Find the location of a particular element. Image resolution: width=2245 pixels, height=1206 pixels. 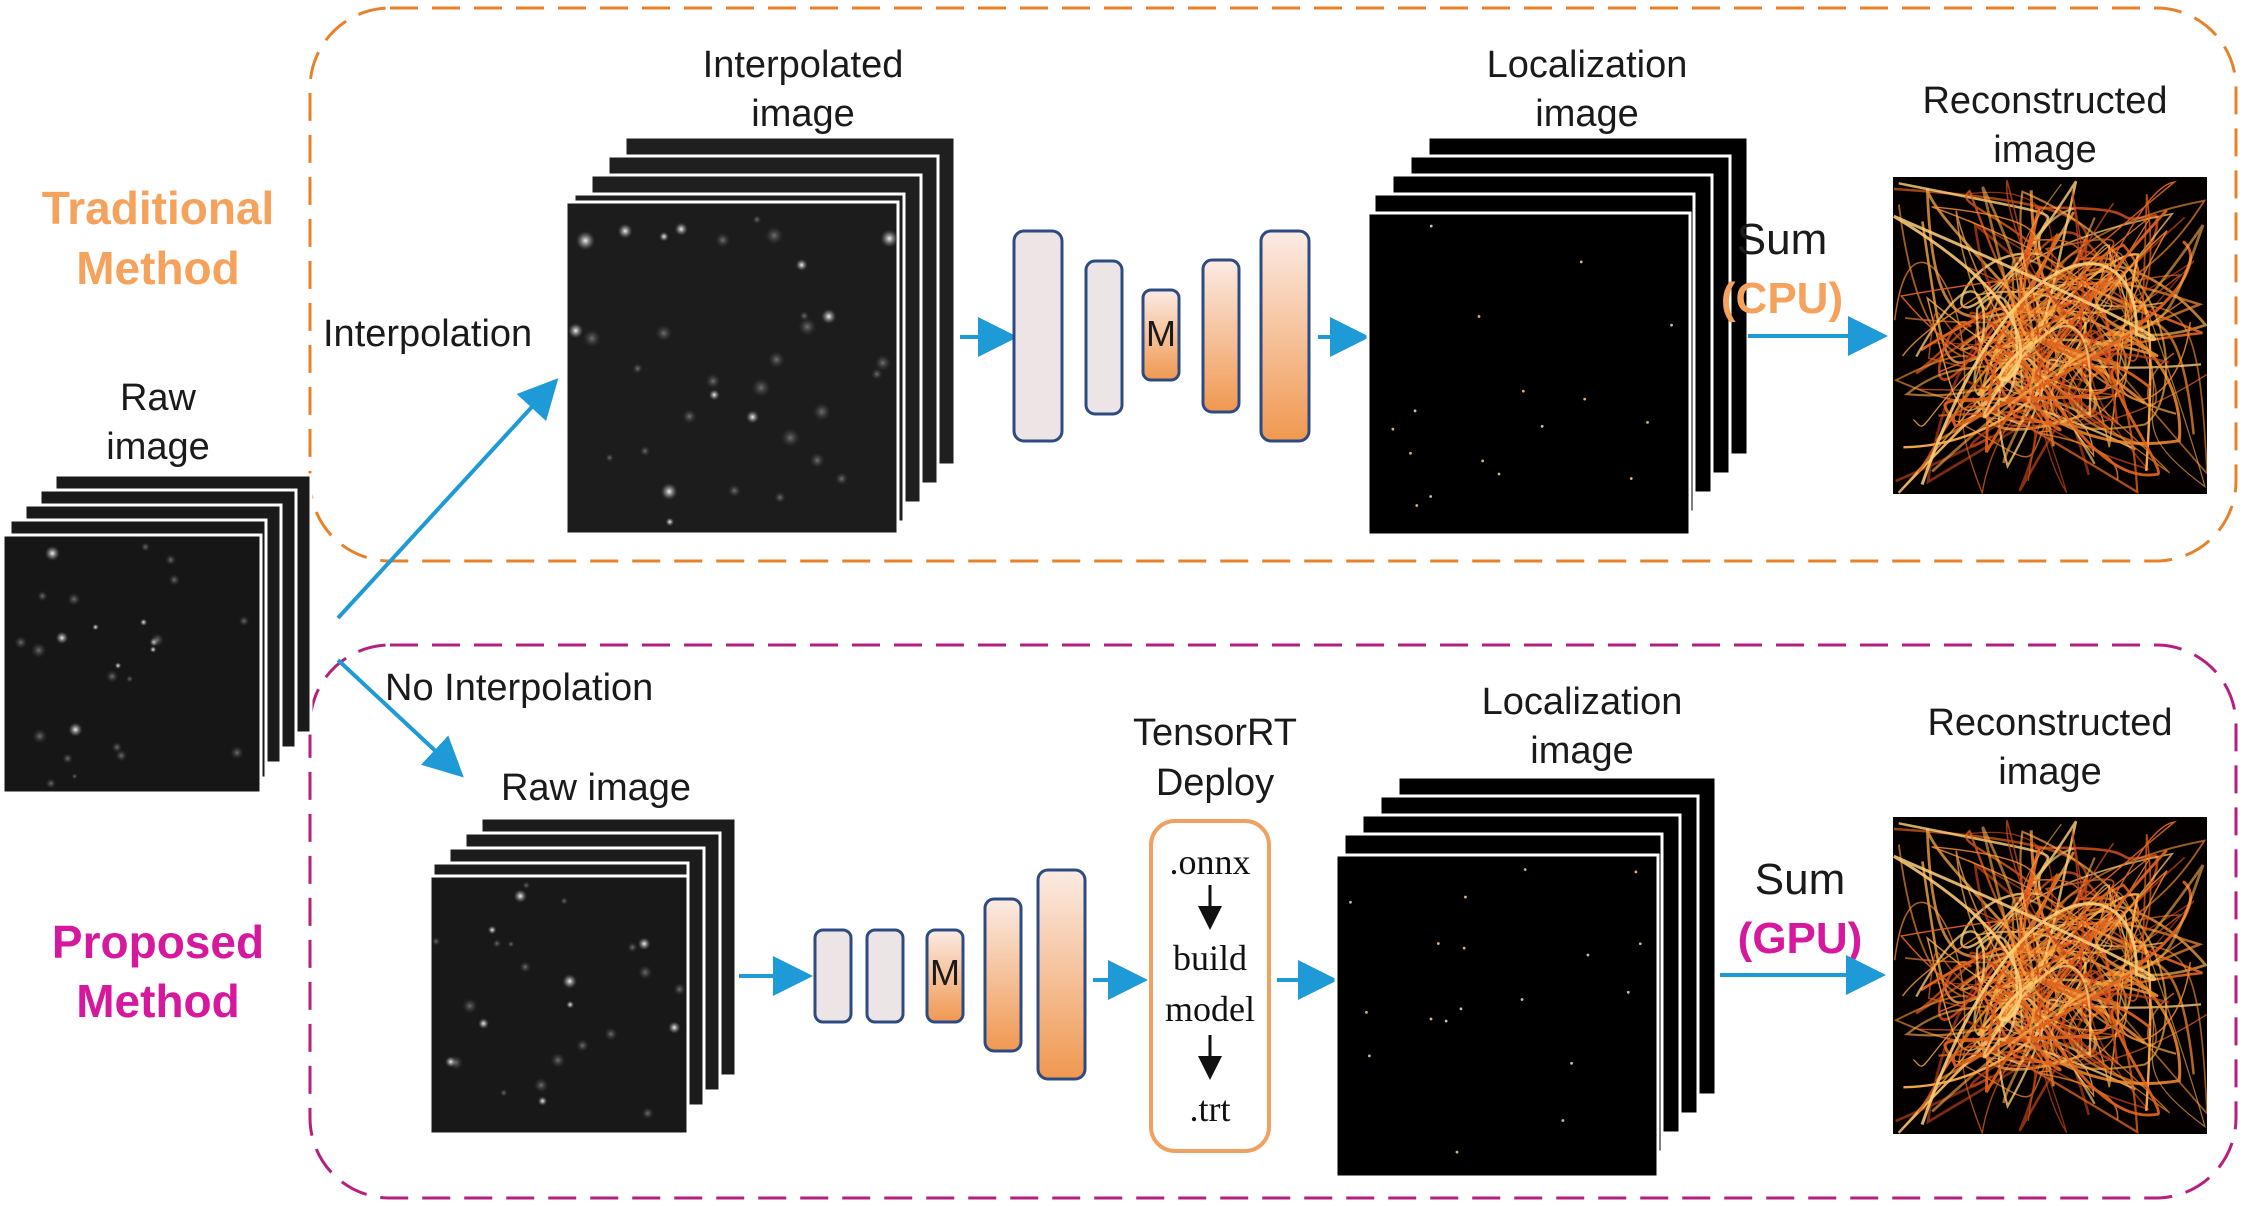

interpolated-image-label-line1: Interpolated is located at coordinates (803, 65).